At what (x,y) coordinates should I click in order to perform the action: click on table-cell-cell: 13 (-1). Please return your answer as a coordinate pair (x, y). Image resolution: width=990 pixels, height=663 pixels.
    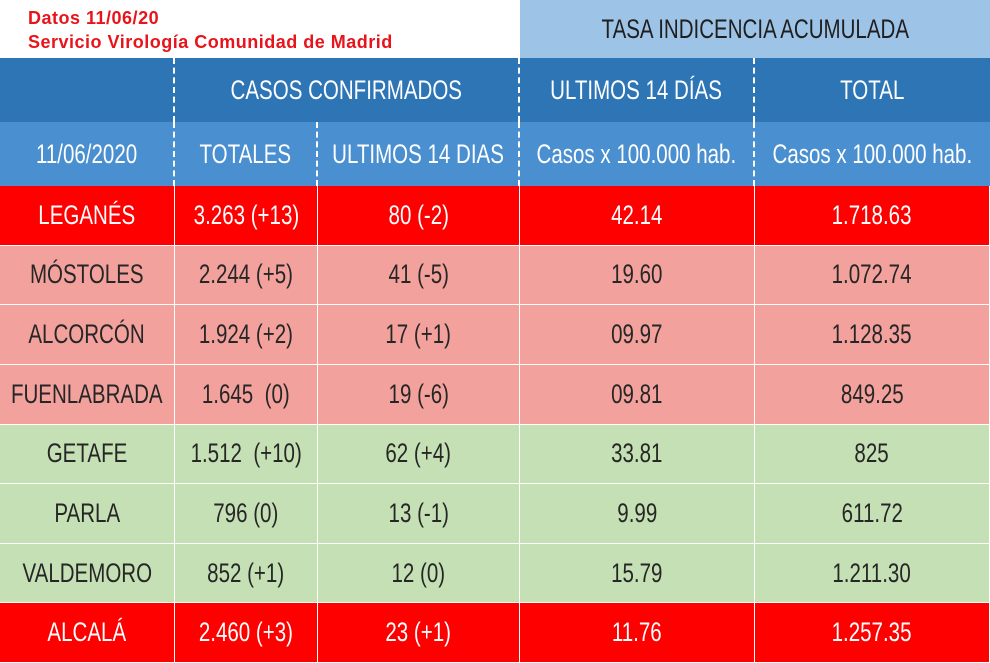
    Looking at the image, I should click on (419, 514).